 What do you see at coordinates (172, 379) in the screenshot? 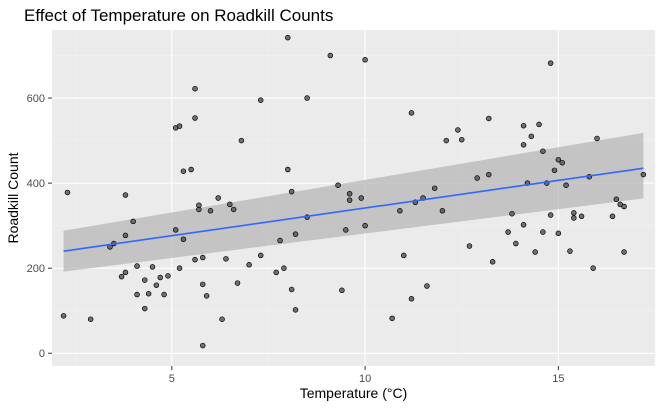
I see `x-tick-label: 5` at bounding box center [172, 379].